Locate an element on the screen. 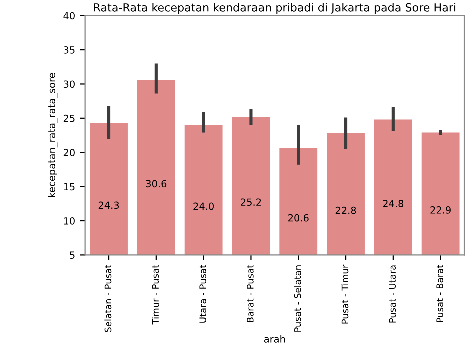 The height and width of the screenshot is (352, 474). data-label: 22.8 is located at coordinates (346, 210).